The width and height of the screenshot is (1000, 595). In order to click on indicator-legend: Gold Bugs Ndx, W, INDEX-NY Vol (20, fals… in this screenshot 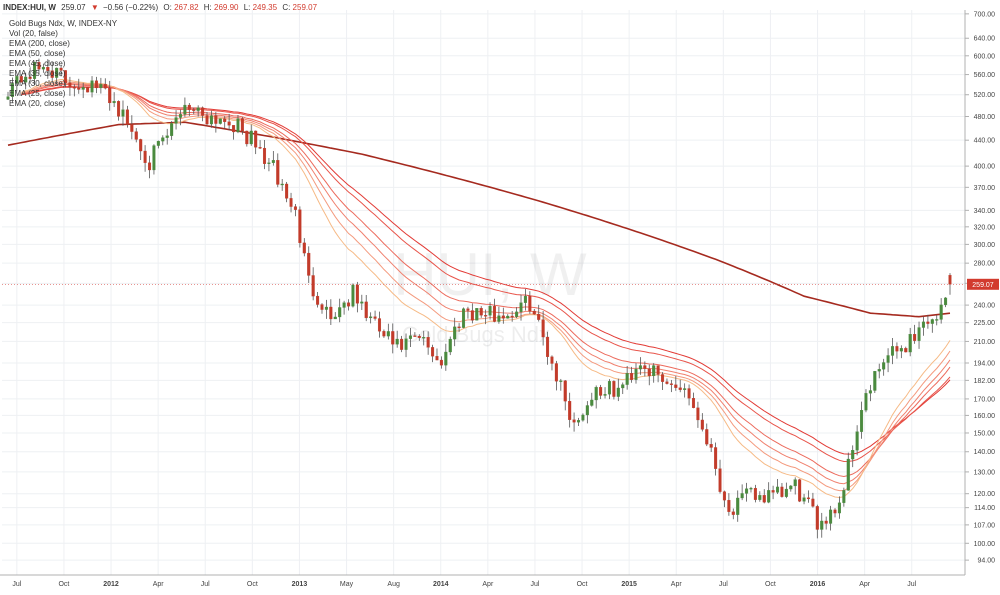, I will do `click(63, 63)`.